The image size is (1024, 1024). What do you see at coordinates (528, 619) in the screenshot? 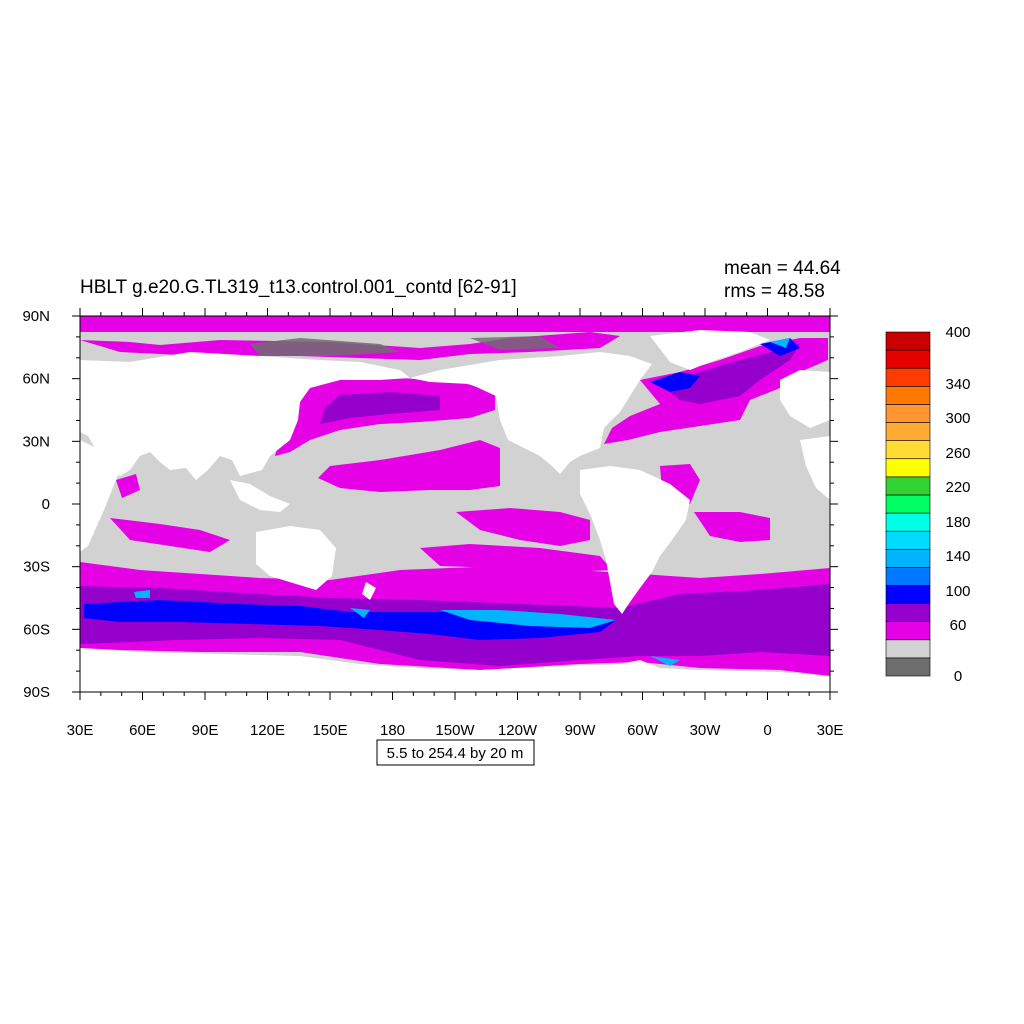
I see `southern-ocean-cyan` at bounding box center [528, 619].